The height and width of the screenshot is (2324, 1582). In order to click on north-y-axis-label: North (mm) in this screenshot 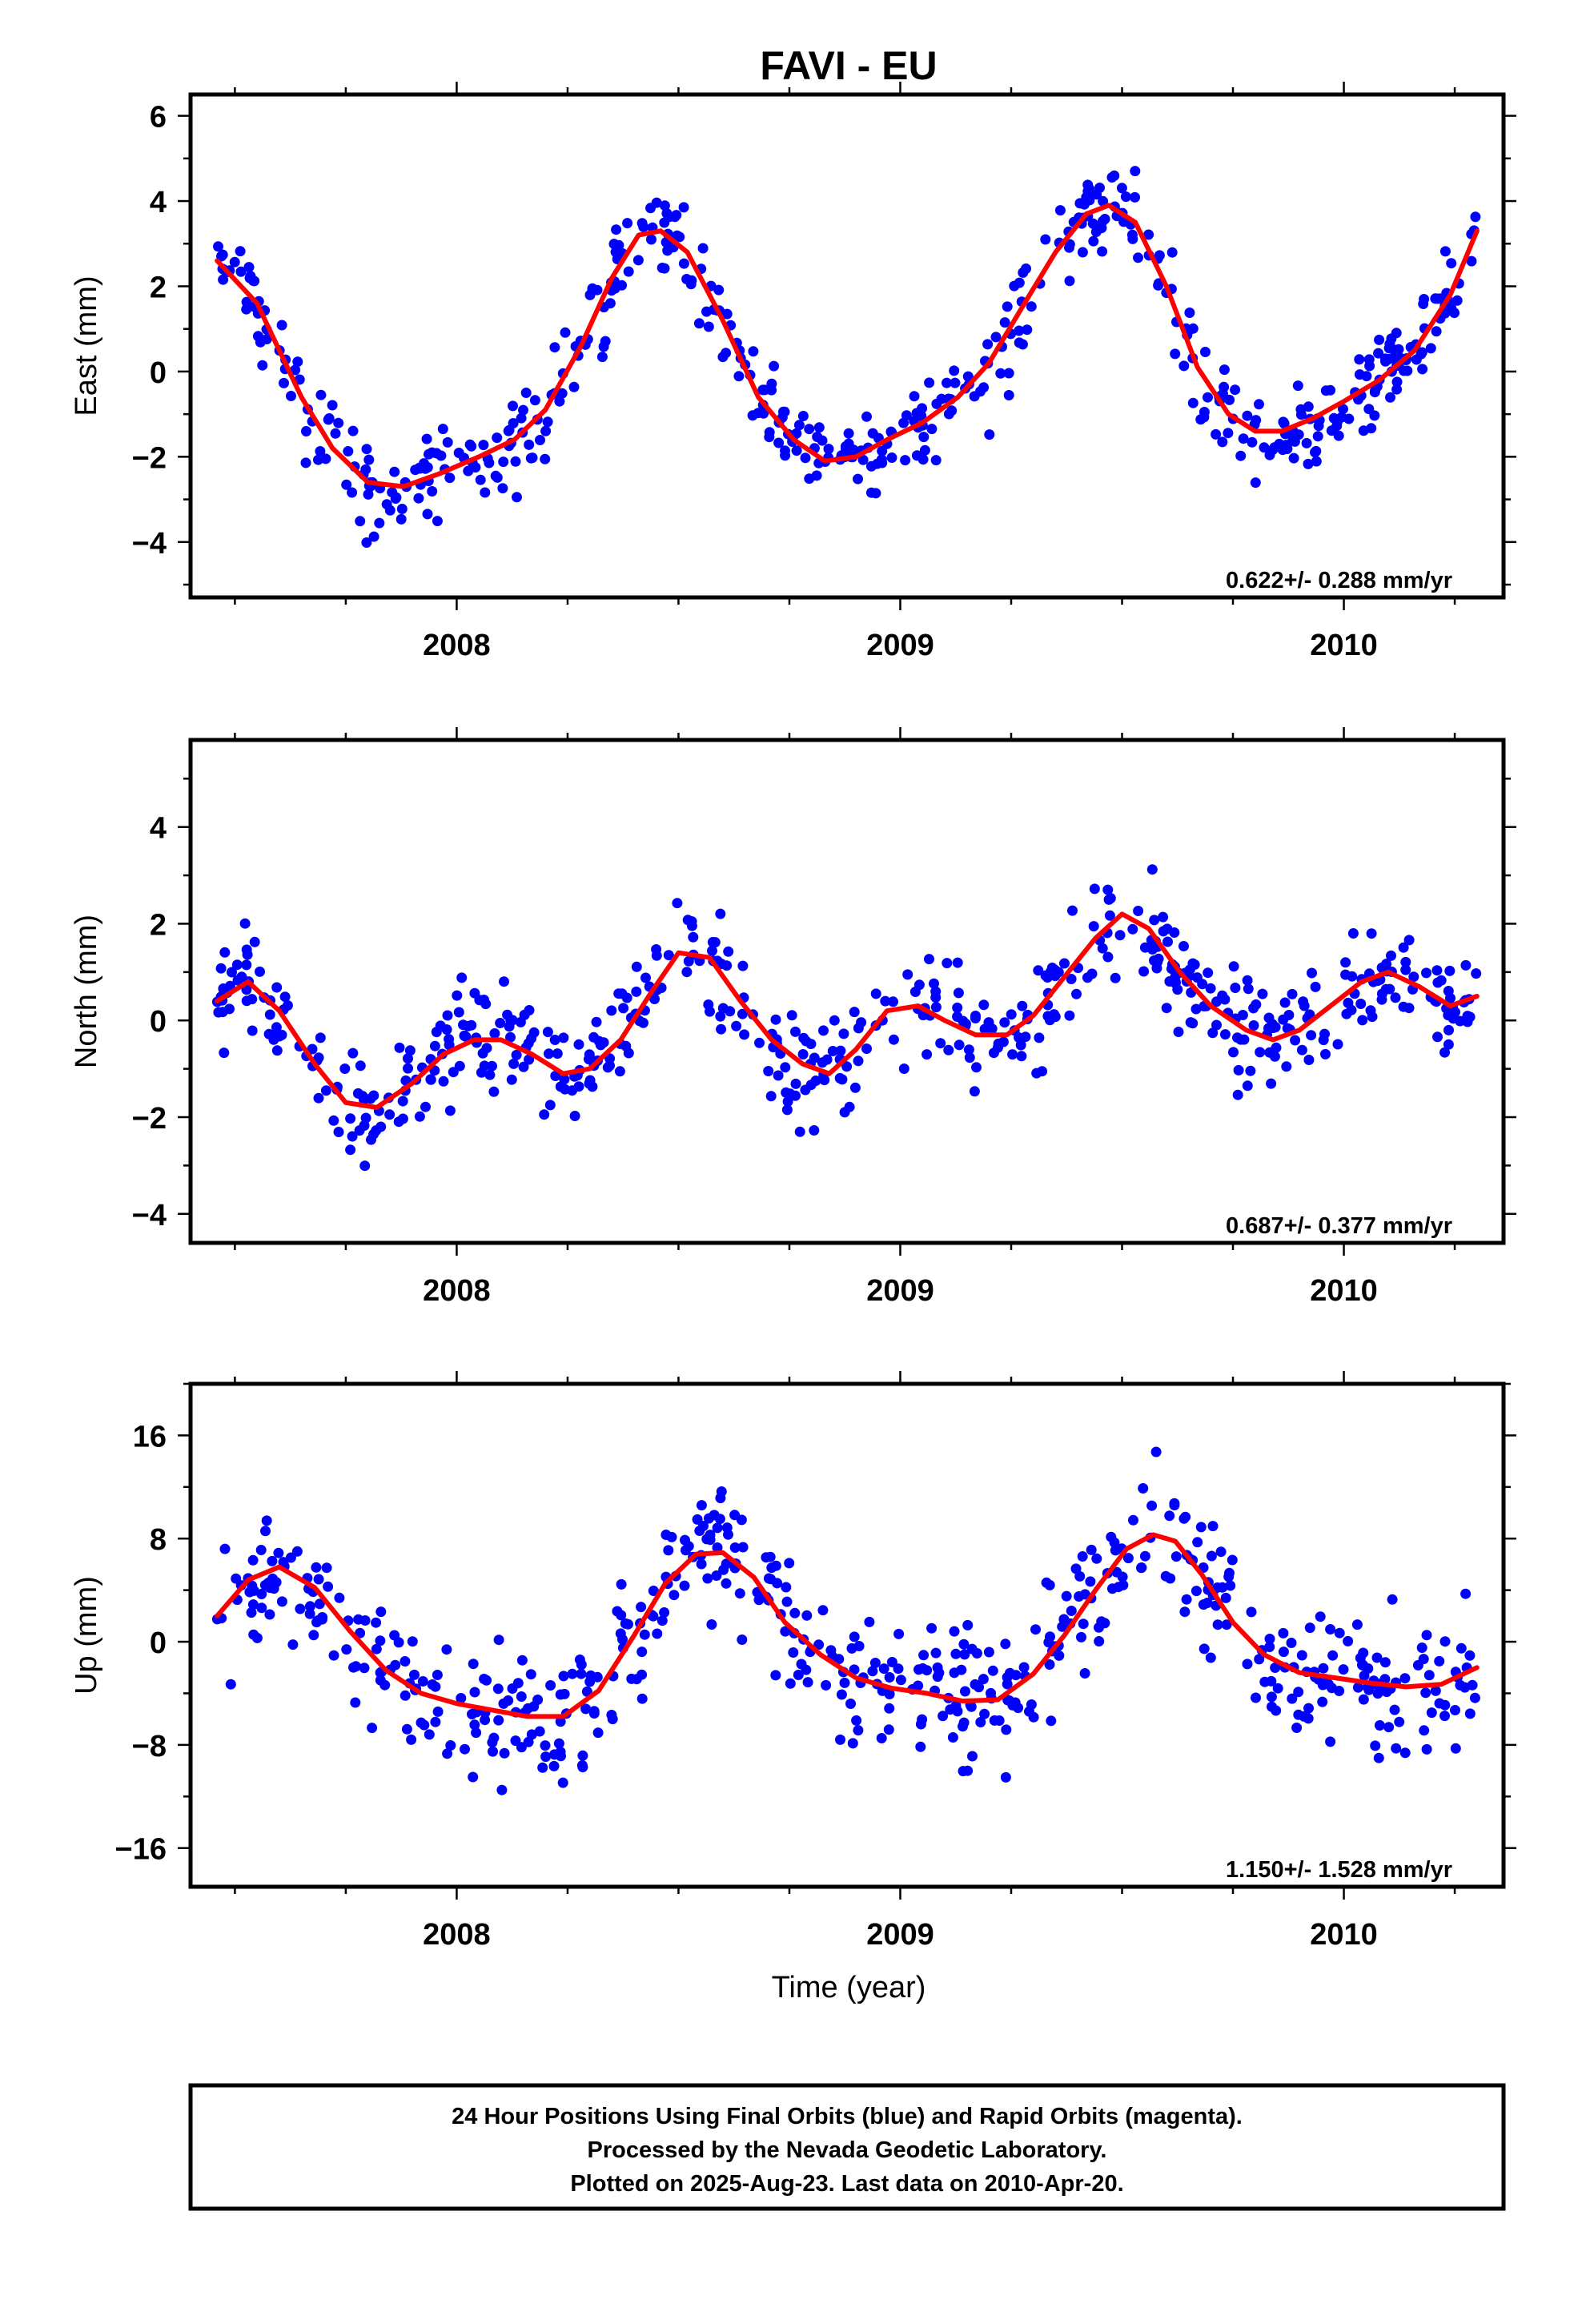, I will do `click(86, 991)`.